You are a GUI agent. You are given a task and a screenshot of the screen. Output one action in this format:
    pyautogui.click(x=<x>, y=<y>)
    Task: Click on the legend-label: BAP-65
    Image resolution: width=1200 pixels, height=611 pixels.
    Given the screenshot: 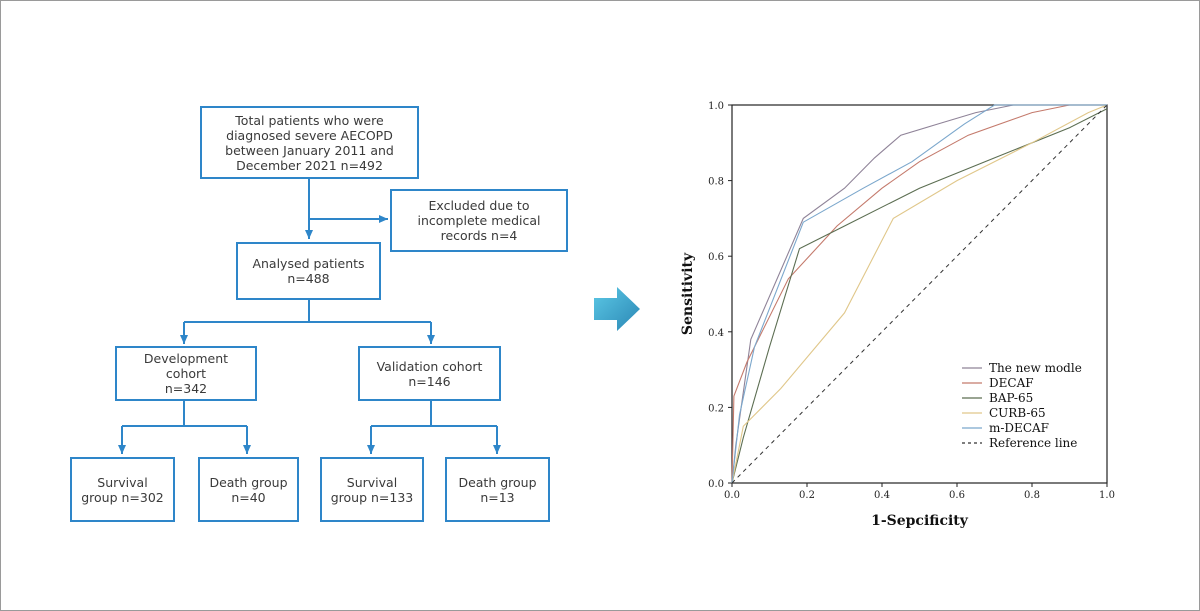 What is the action you would take?
    pyautogui.click(x=1011, y=398)
    